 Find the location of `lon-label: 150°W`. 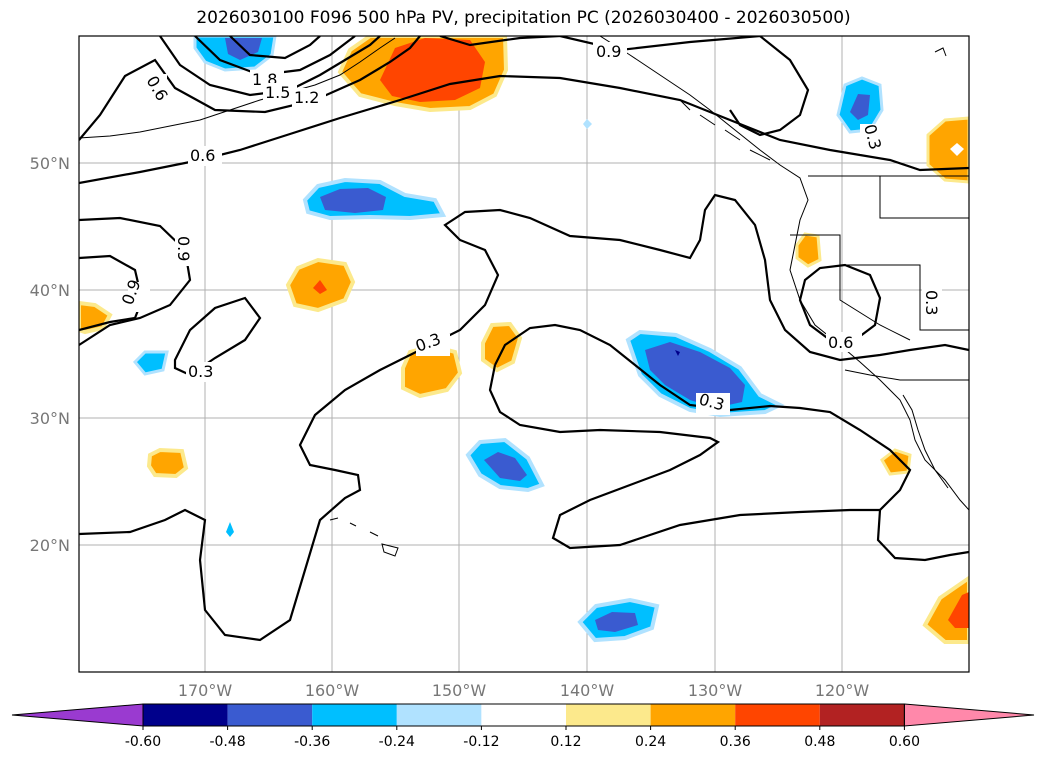

lon-label: 150°W is located at coordinates (459, 690).